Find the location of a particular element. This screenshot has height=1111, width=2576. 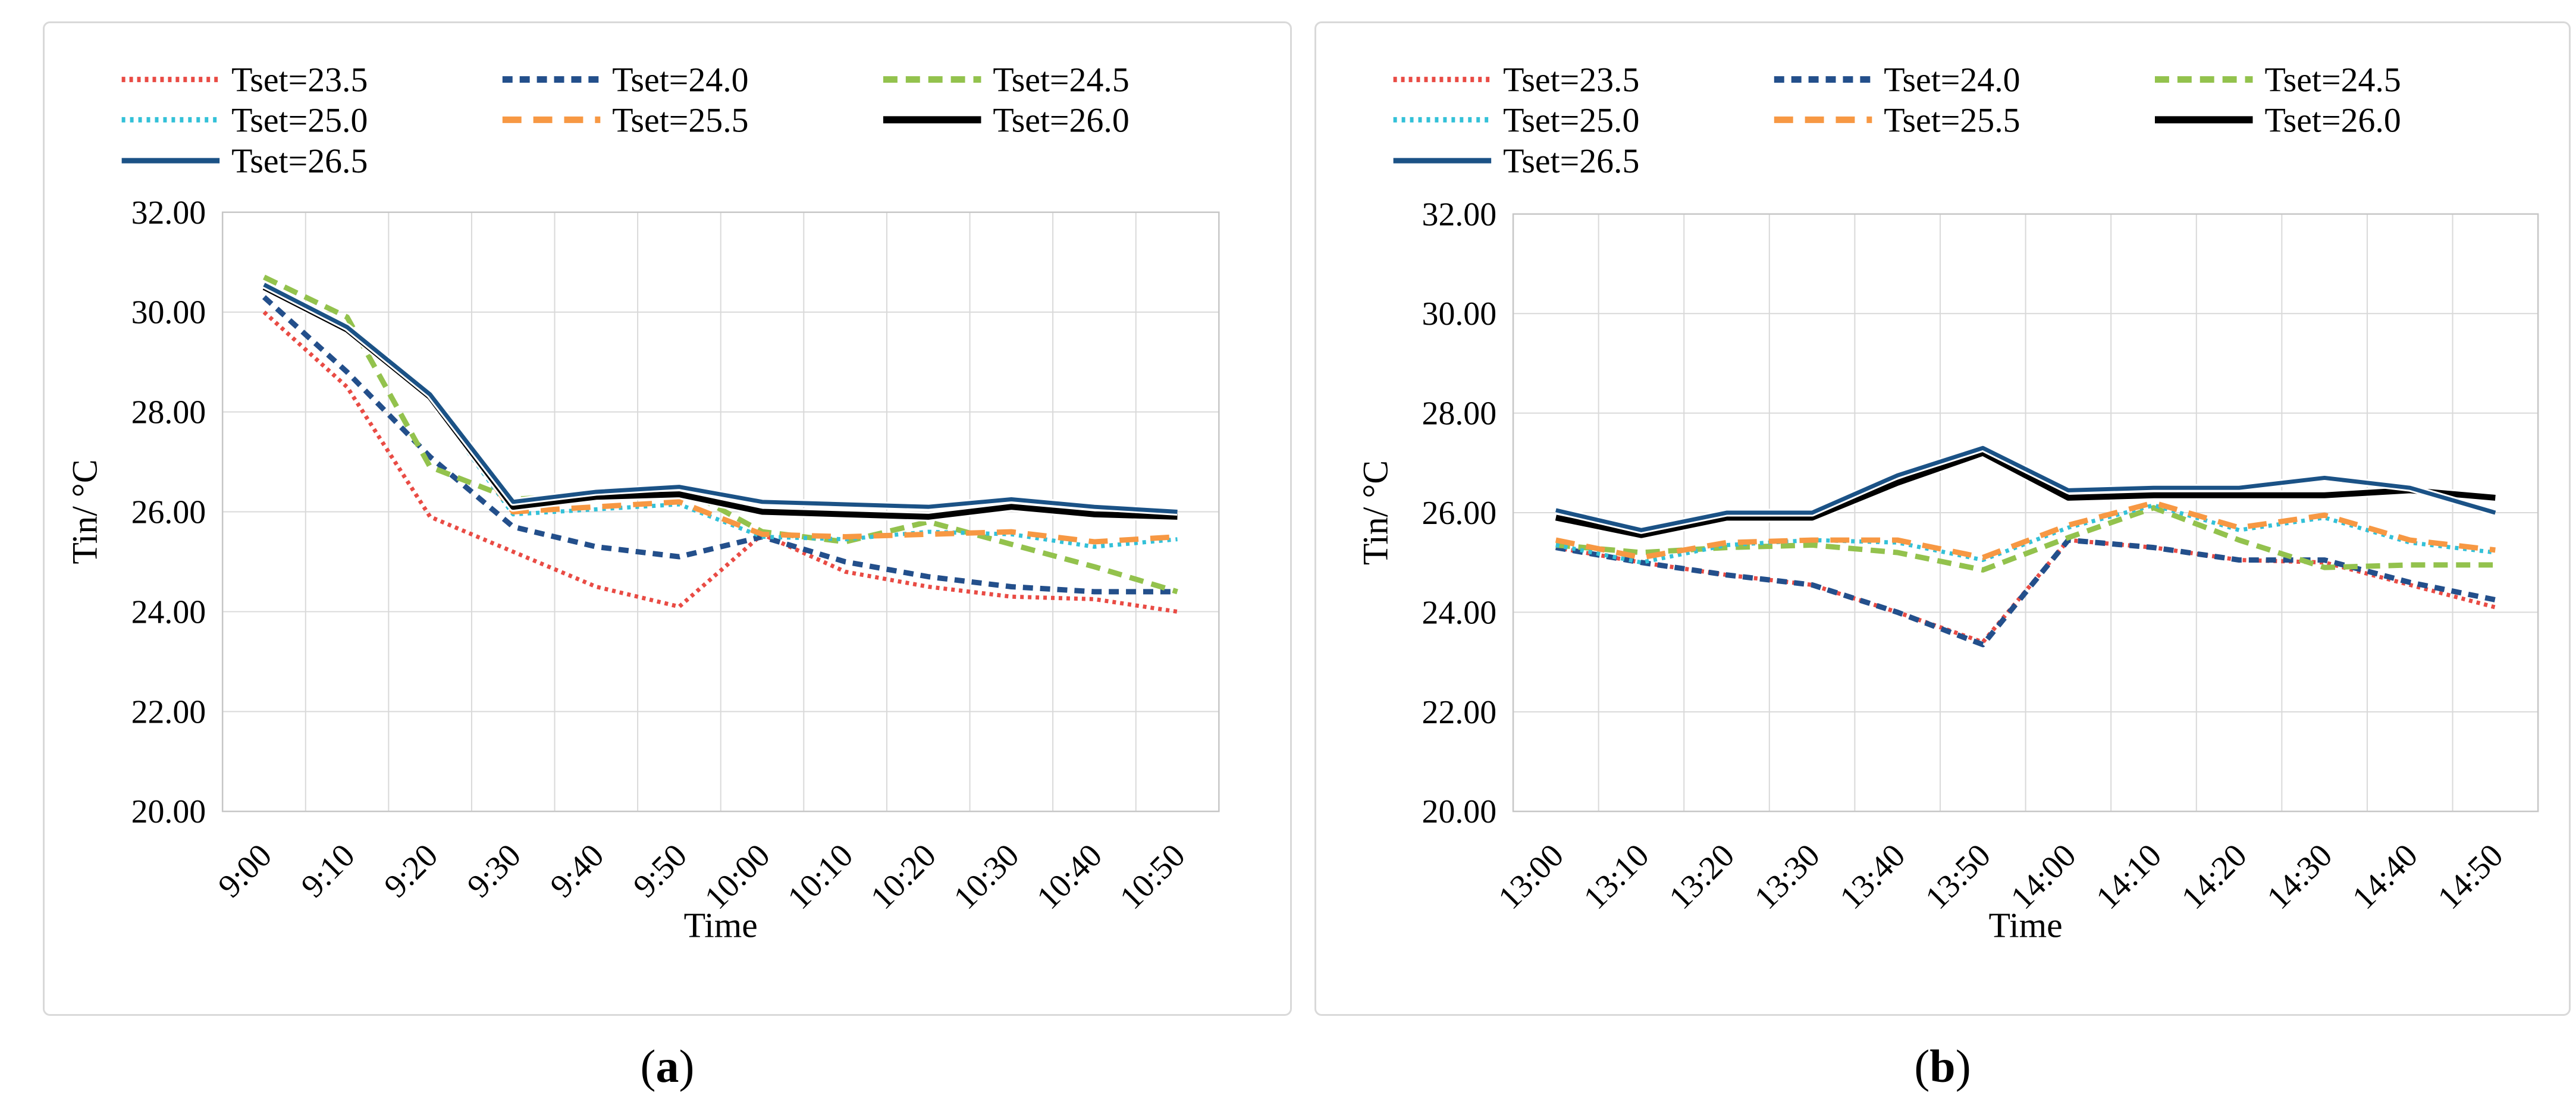

x-tick-label-a-9:20: 9:20 is located at coordinates (411, 871).